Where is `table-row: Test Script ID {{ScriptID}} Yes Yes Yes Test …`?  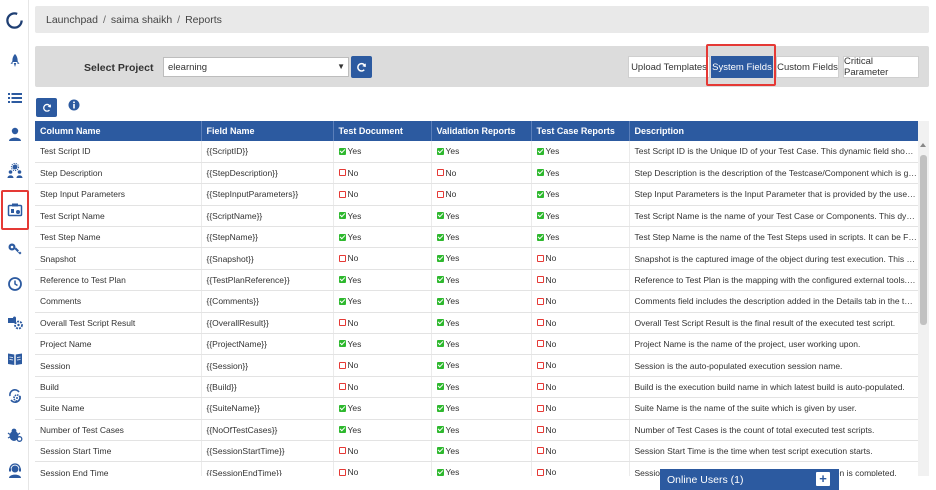
table-row: Test Script ID {{ScriptID}} Yes Yes Yes Test … is located at coordinates (476, 152).